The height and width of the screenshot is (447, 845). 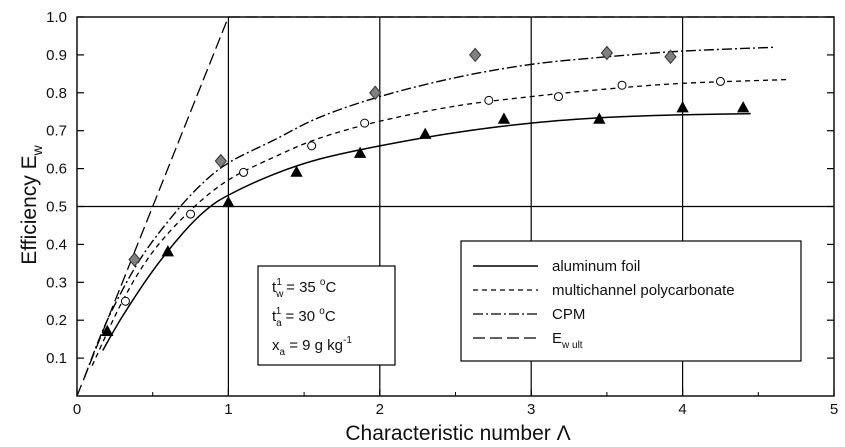 I want to click on legend-label-polycarbonate: multichannel polycarbonate, so click(x=643, y=290).